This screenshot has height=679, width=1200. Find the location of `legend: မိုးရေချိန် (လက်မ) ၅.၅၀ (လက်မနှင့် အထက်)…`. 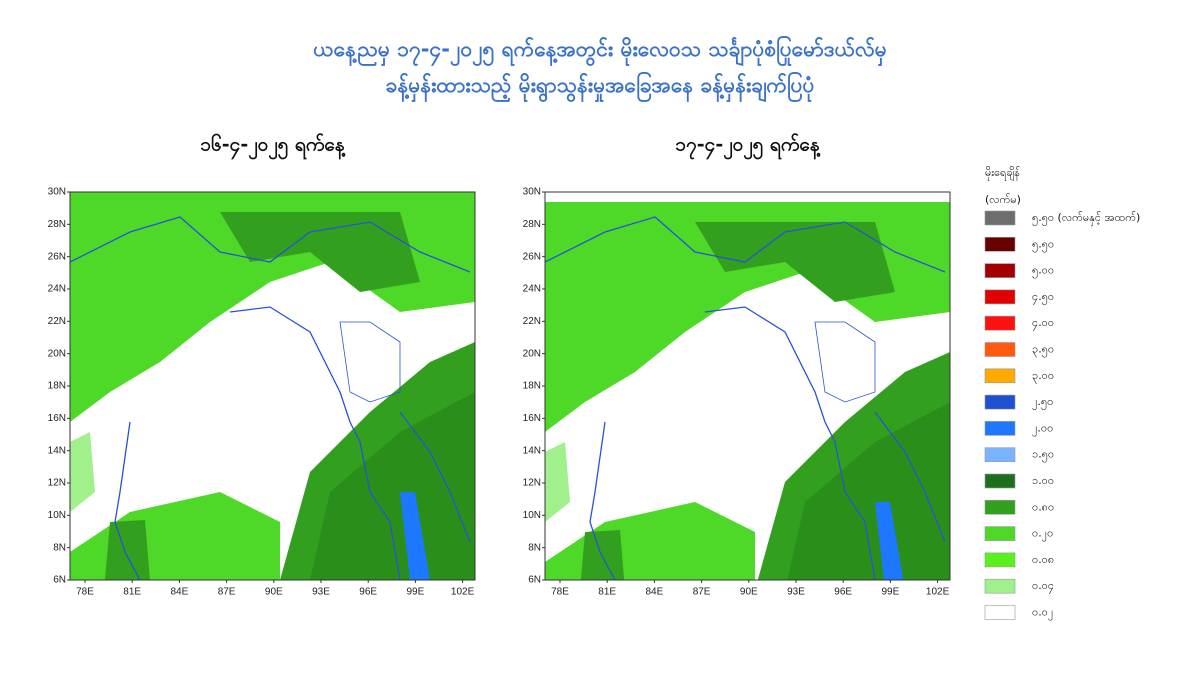

legend: မိုးရေချိန် (လက်မ) ၅.၅၀ (လက်မနှင့် အထက်)… is located at coordinates (1062, 393).